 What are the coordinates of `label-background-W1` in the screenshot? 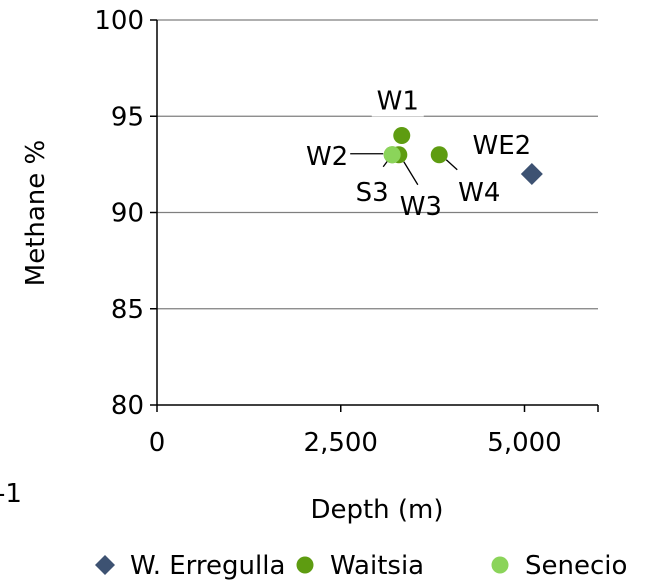 It's located at (397, 101).